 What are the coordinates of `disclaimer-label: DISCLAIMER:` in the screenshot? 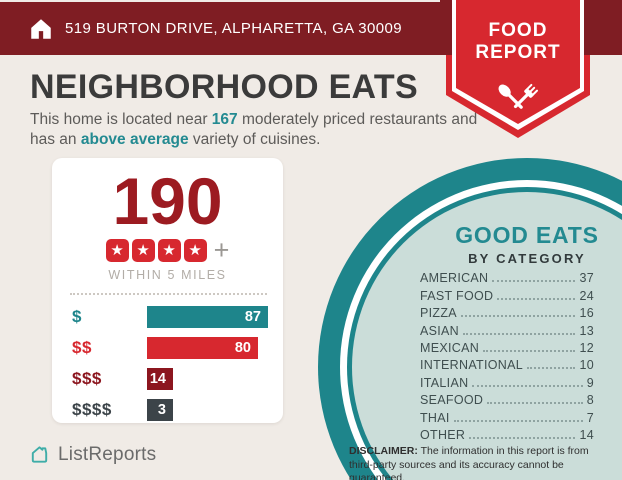 It's located at (383, 451).